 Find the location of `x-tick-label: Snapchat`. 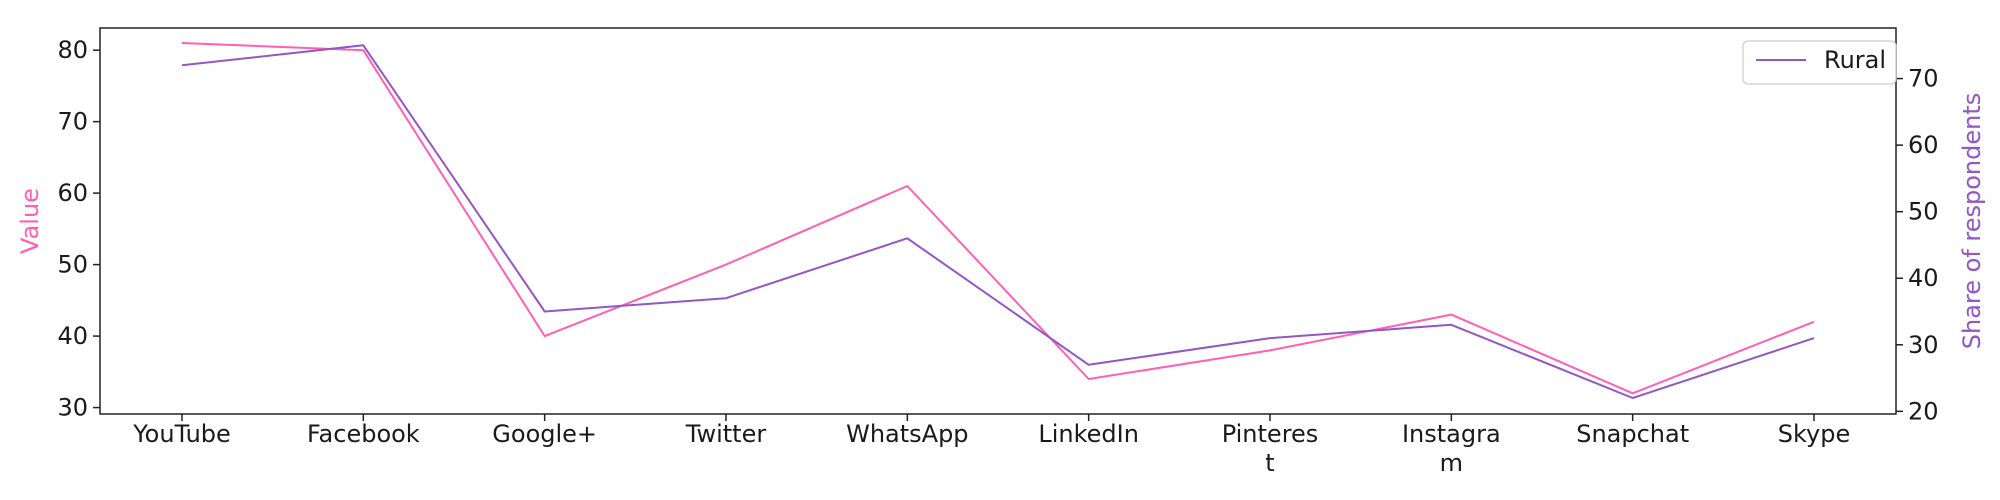

x-tick-label: Snapchat is located at coordinates (1632, 434).